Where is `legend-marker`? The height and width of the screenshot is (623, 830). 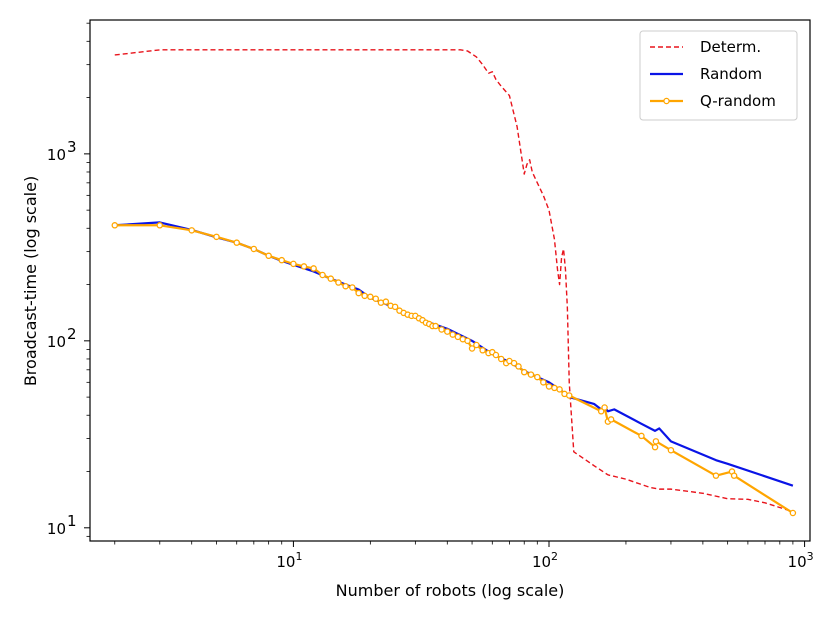
legend-marker is located at coordinates (666, 101).